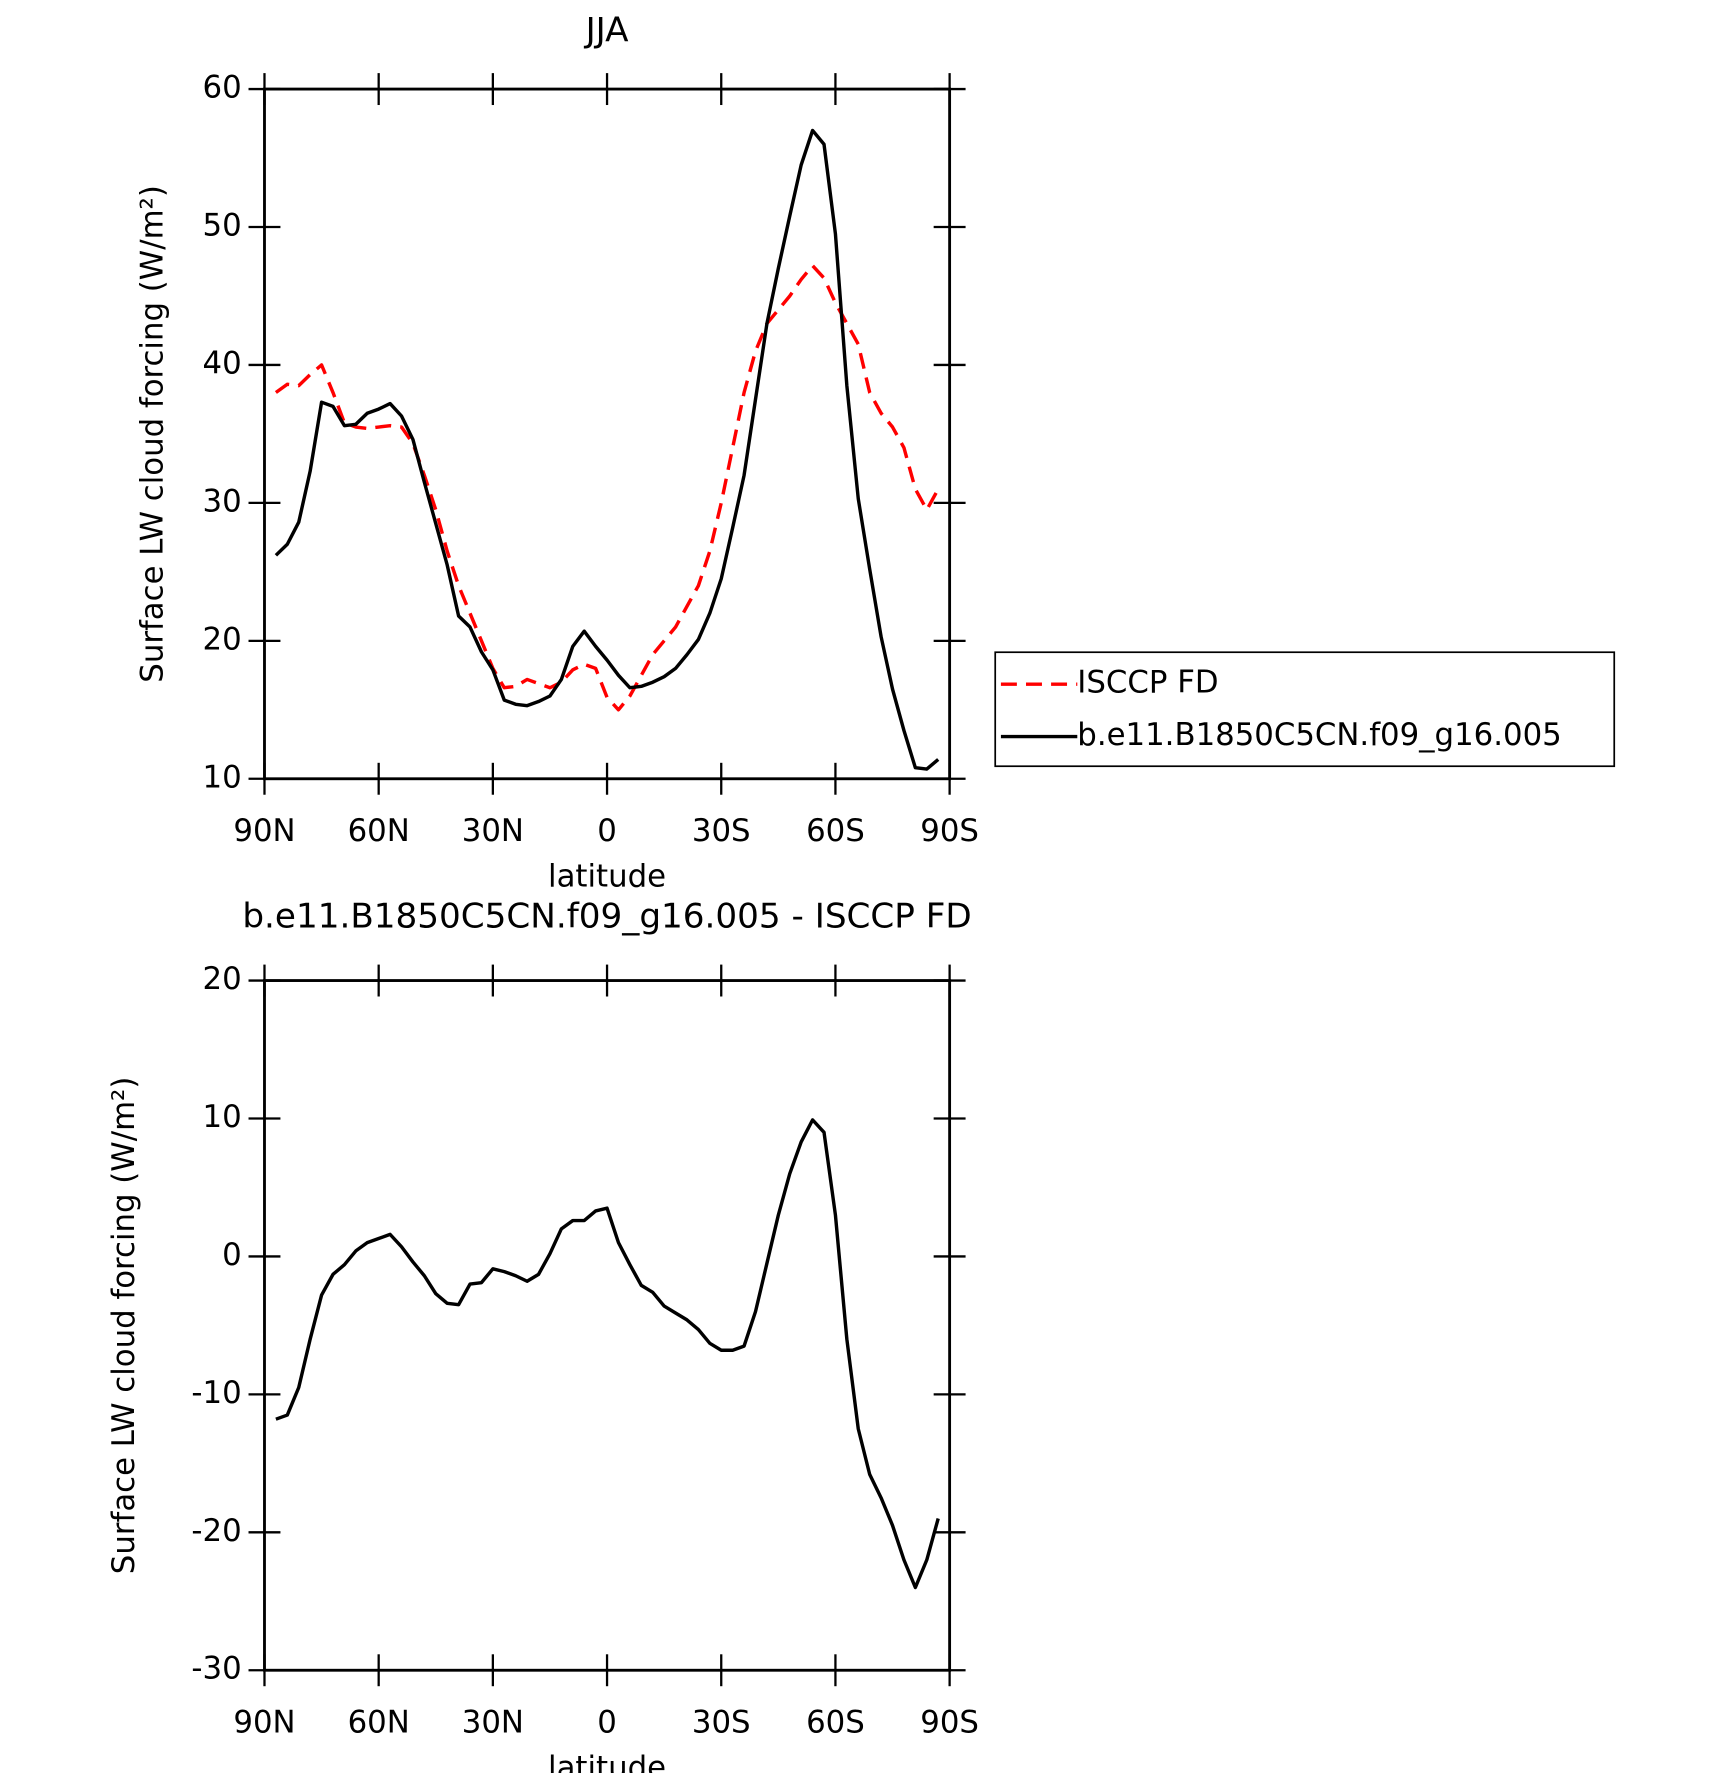 The image size is (1710, 1773). I want to click on y-tick-label: 40, so click(222, 363).